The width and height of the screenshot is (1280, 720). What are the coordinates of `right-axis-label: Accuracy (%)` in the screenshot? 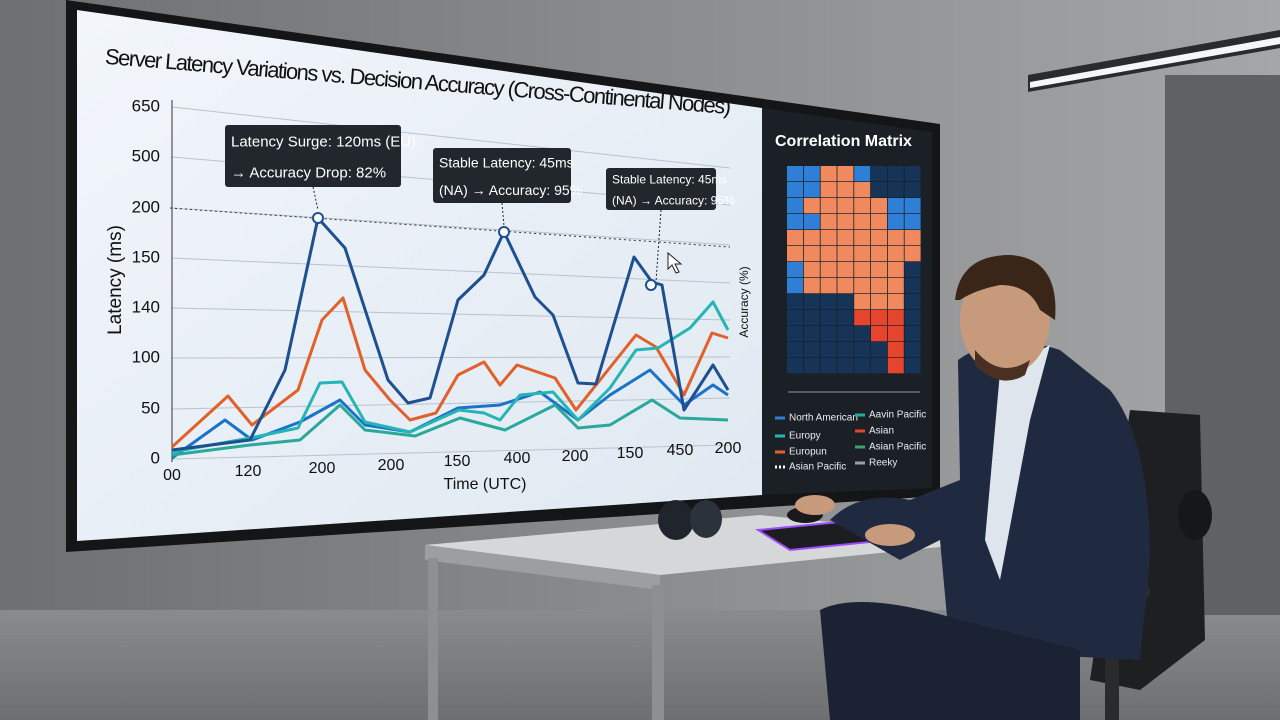 It's located at (744, 301).